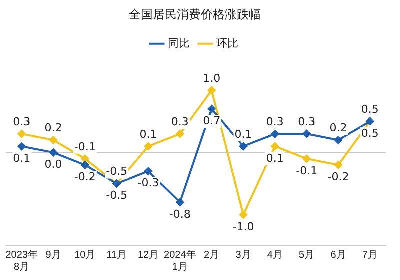 The height and width of the screenshot is (280, 400). I want to click on x-tick-label: 11月, so click(117, 255).